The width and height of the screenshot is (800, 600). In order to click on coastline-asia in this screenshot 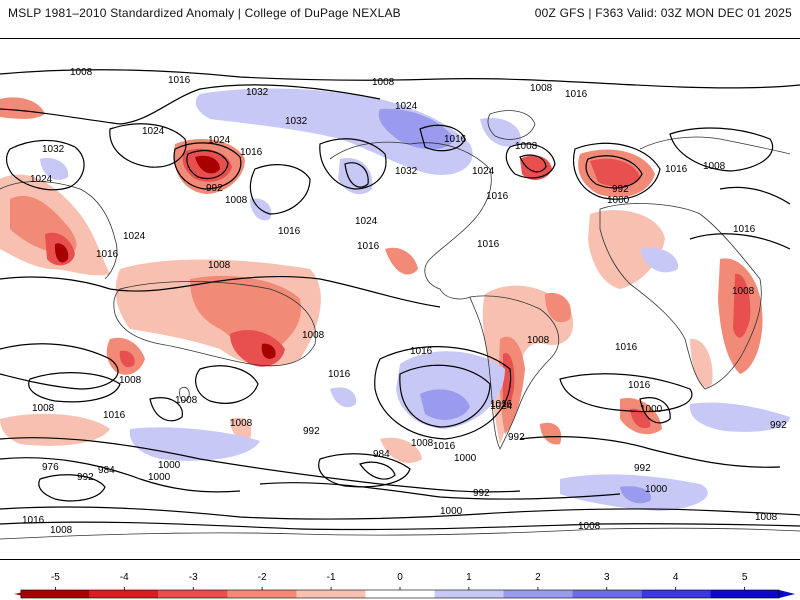, I will do `click(59, 230)`.